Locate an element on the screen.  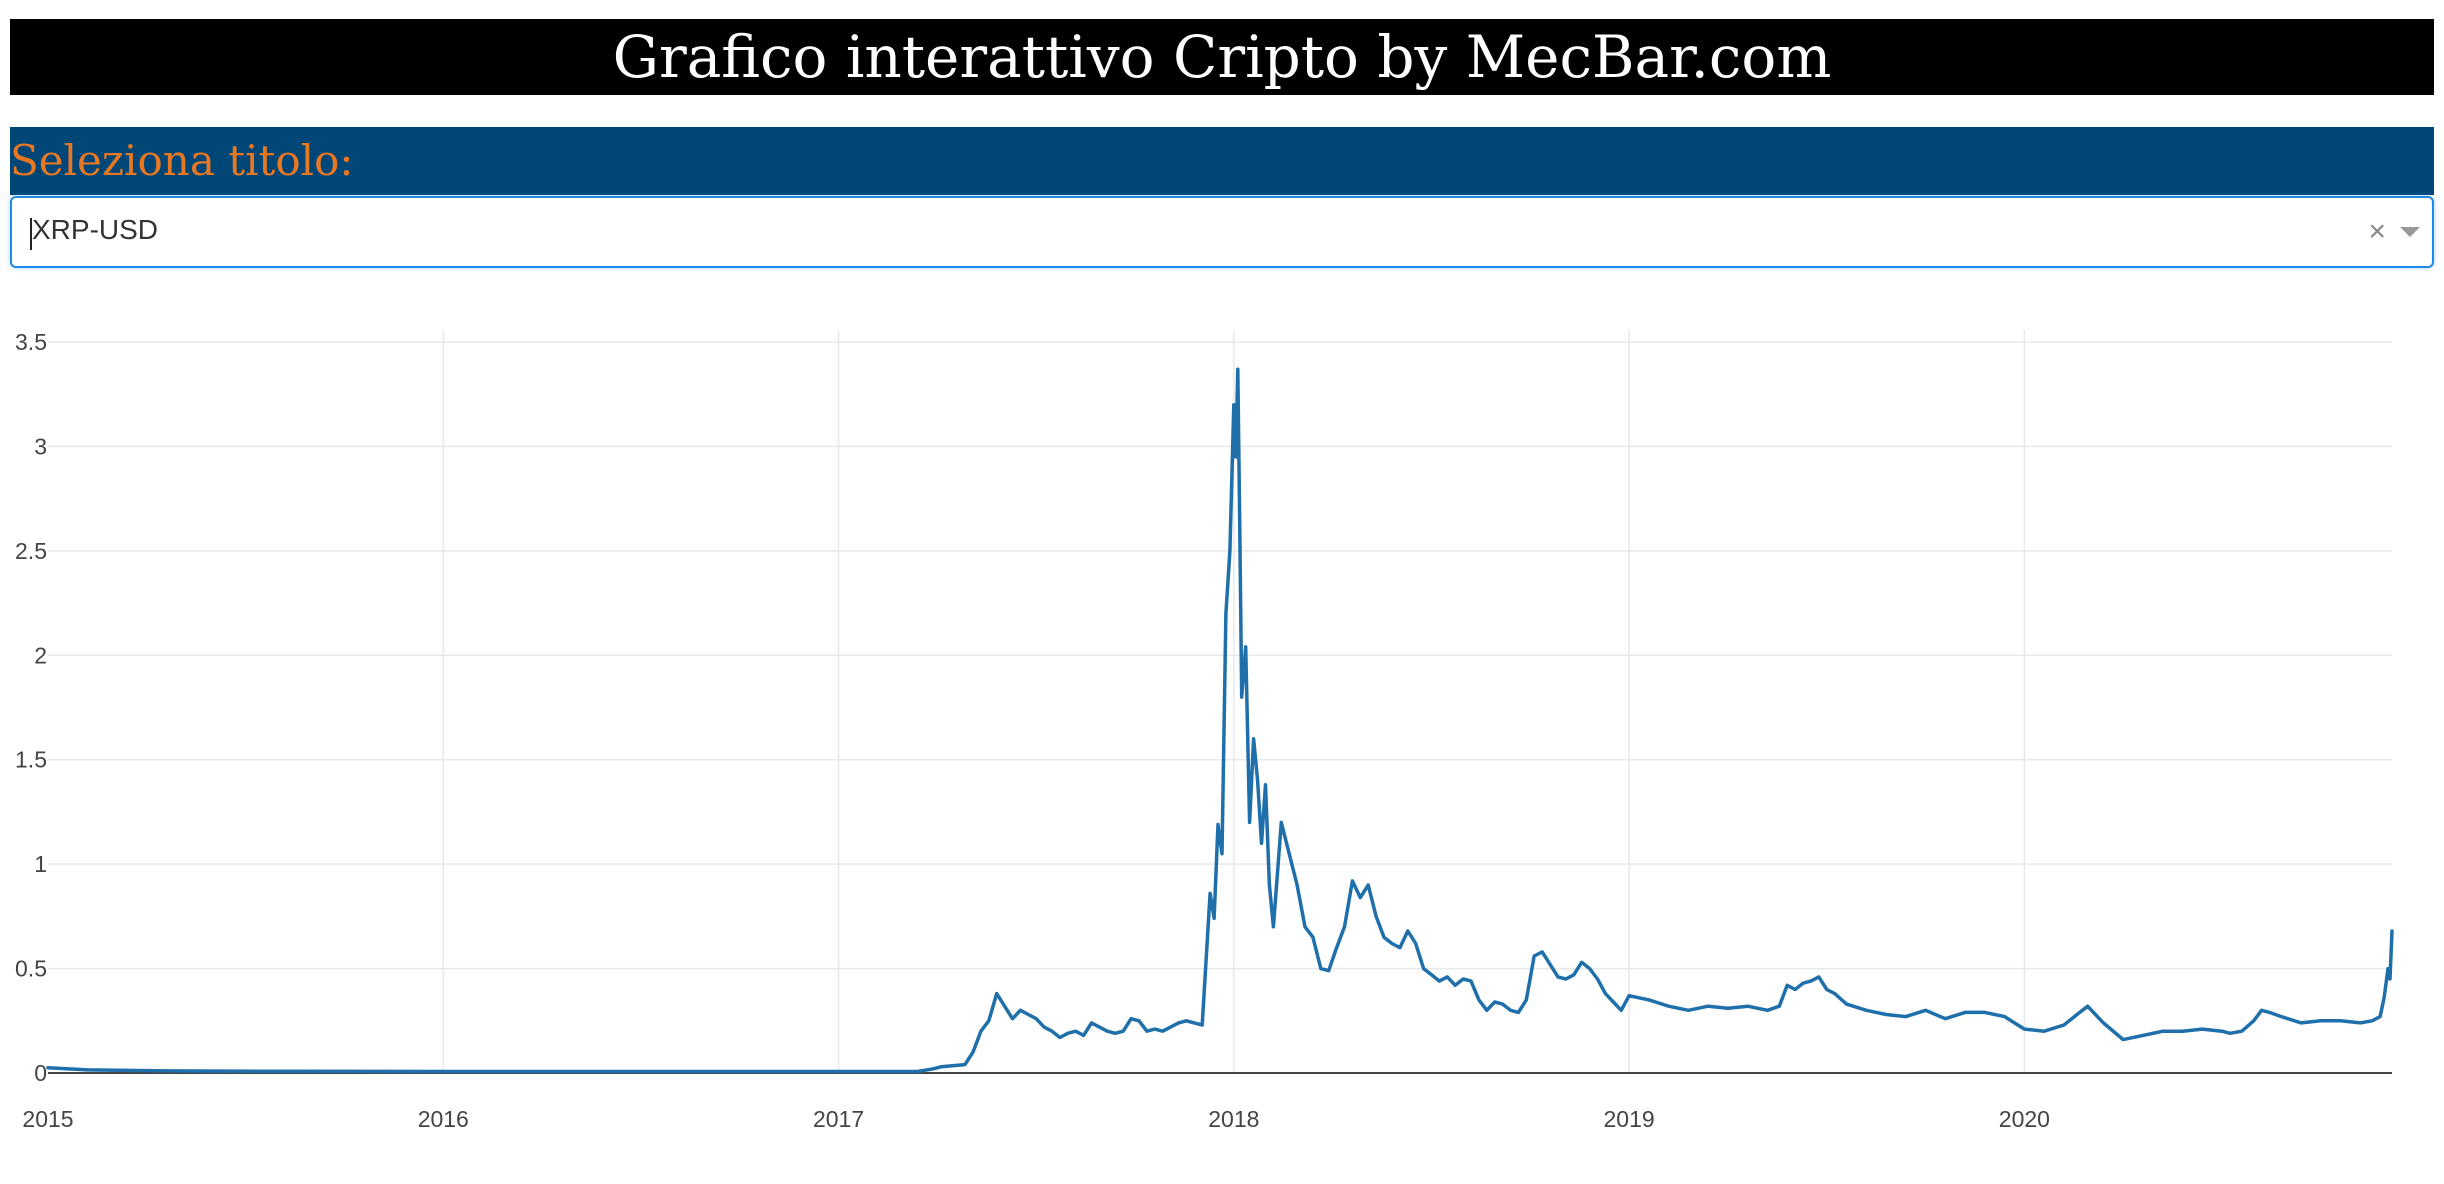
select-label: Seleziona titolo: is located at coordinates (1222, 161).